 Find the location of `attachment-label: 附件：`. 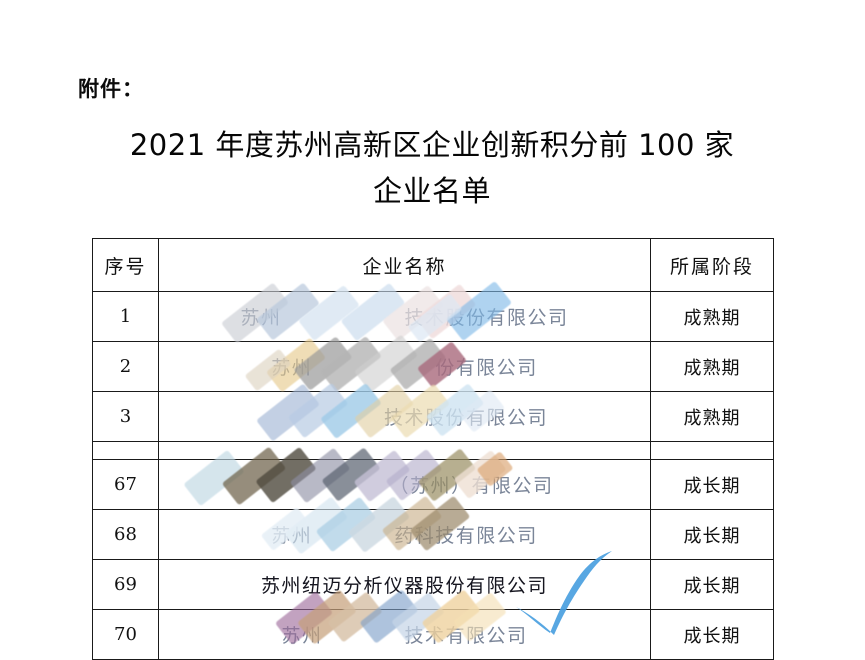

attachment-label: 附件： is located at coordinates (111, 89).